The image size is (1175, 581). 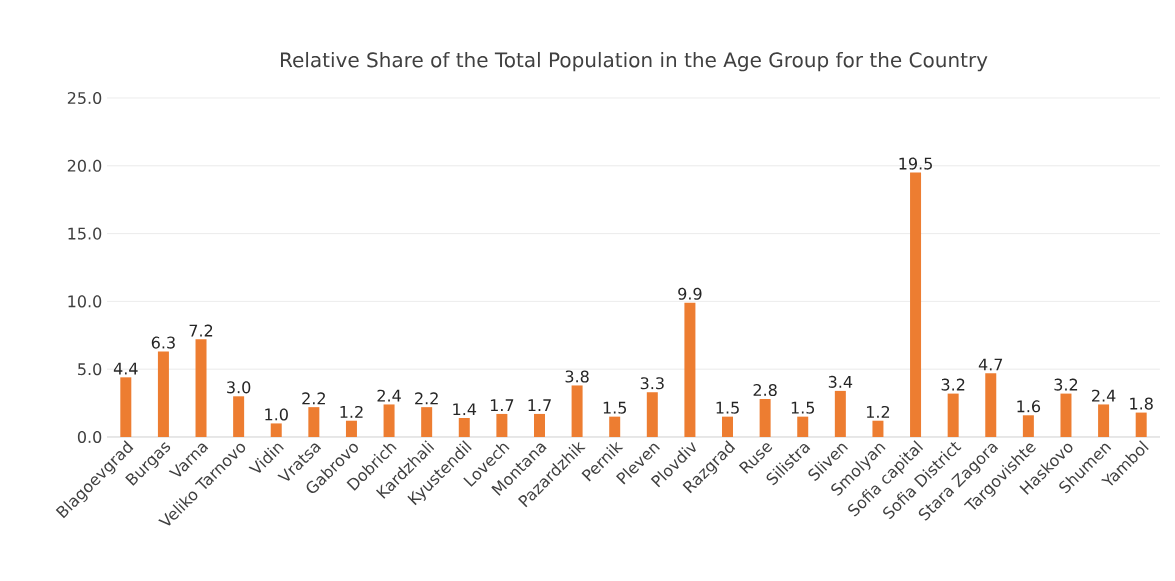 I want to click on data-label: 7.2, so click(x=201, y=330).